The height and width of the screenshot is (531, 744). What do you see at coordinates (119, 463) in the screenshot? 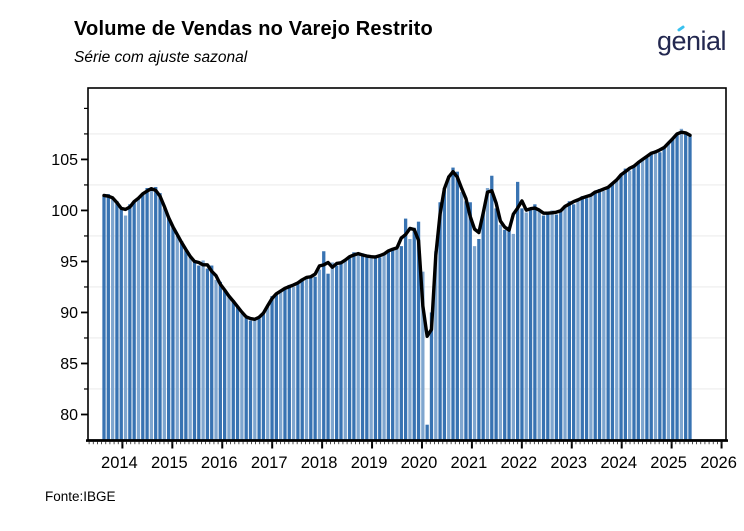
I see `x-tick-label: 2014` at bounding box center [119, 463].